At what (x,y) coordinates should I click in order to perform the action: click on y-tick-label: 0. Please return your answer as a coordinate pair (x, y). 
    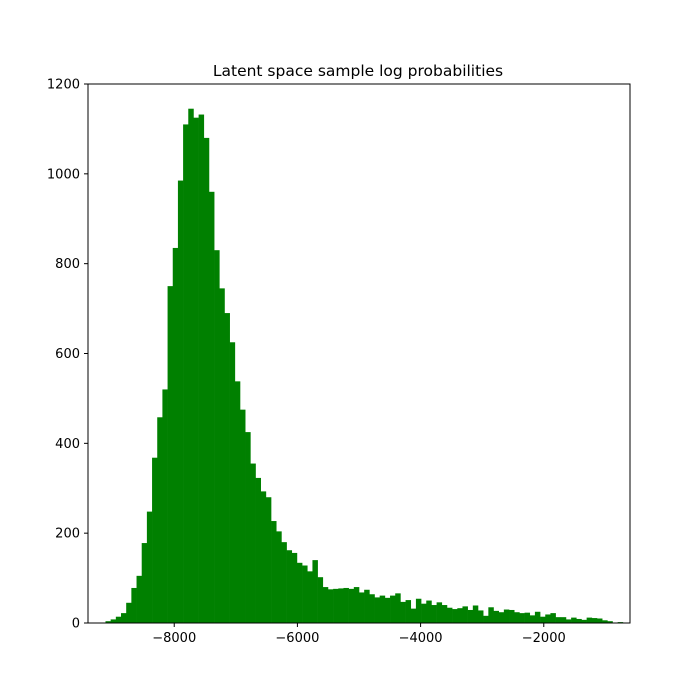
    Looking at the image, I should click on (76, 624).